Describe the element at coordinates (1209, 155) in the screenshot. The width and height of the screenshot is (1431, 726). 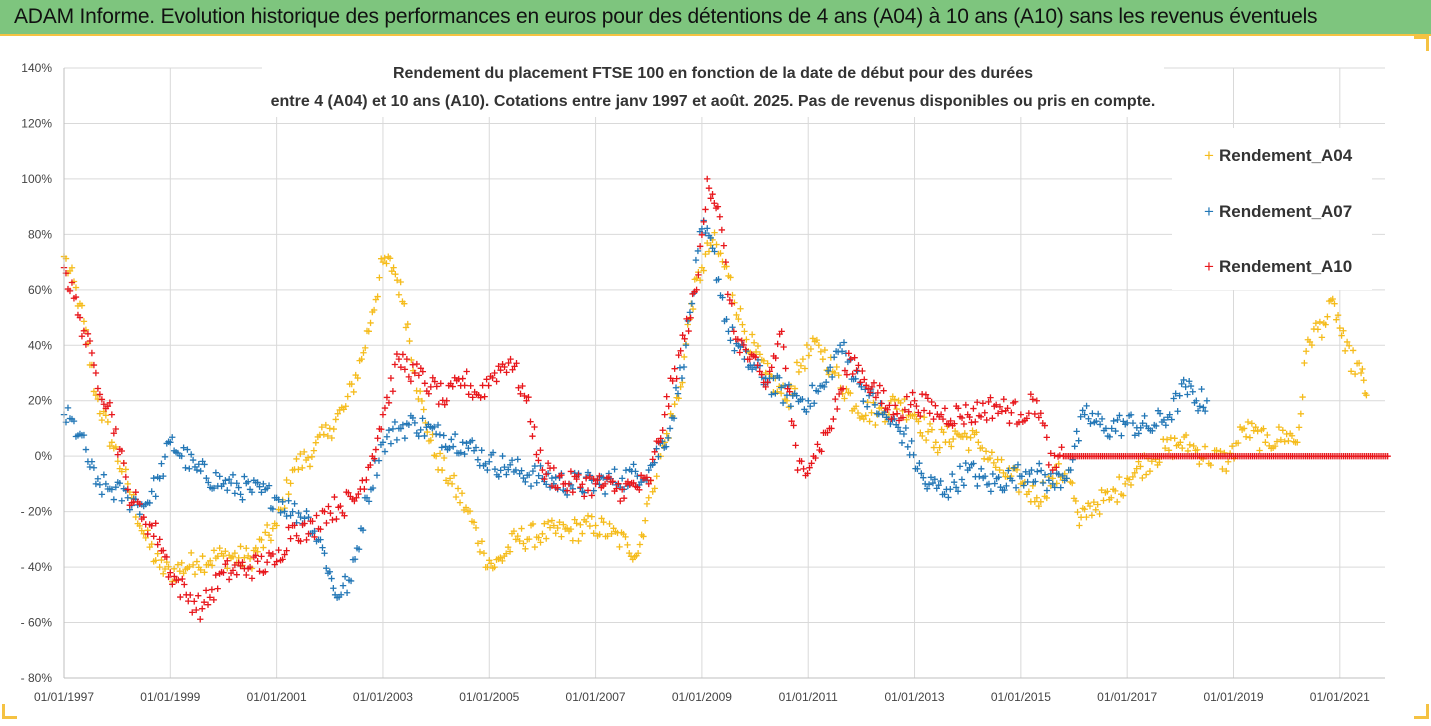
I see `legend-marker-a04: +` at that location.